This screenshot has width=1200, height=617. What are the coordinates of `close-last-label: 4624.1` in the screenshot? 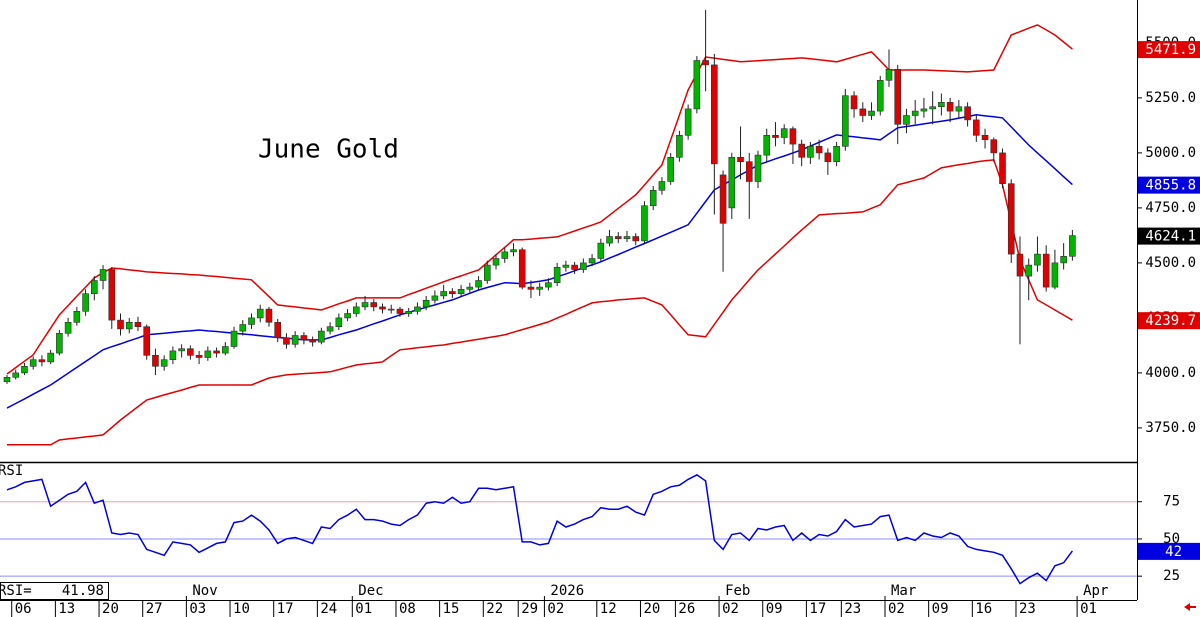 It's located at (1170, 237).